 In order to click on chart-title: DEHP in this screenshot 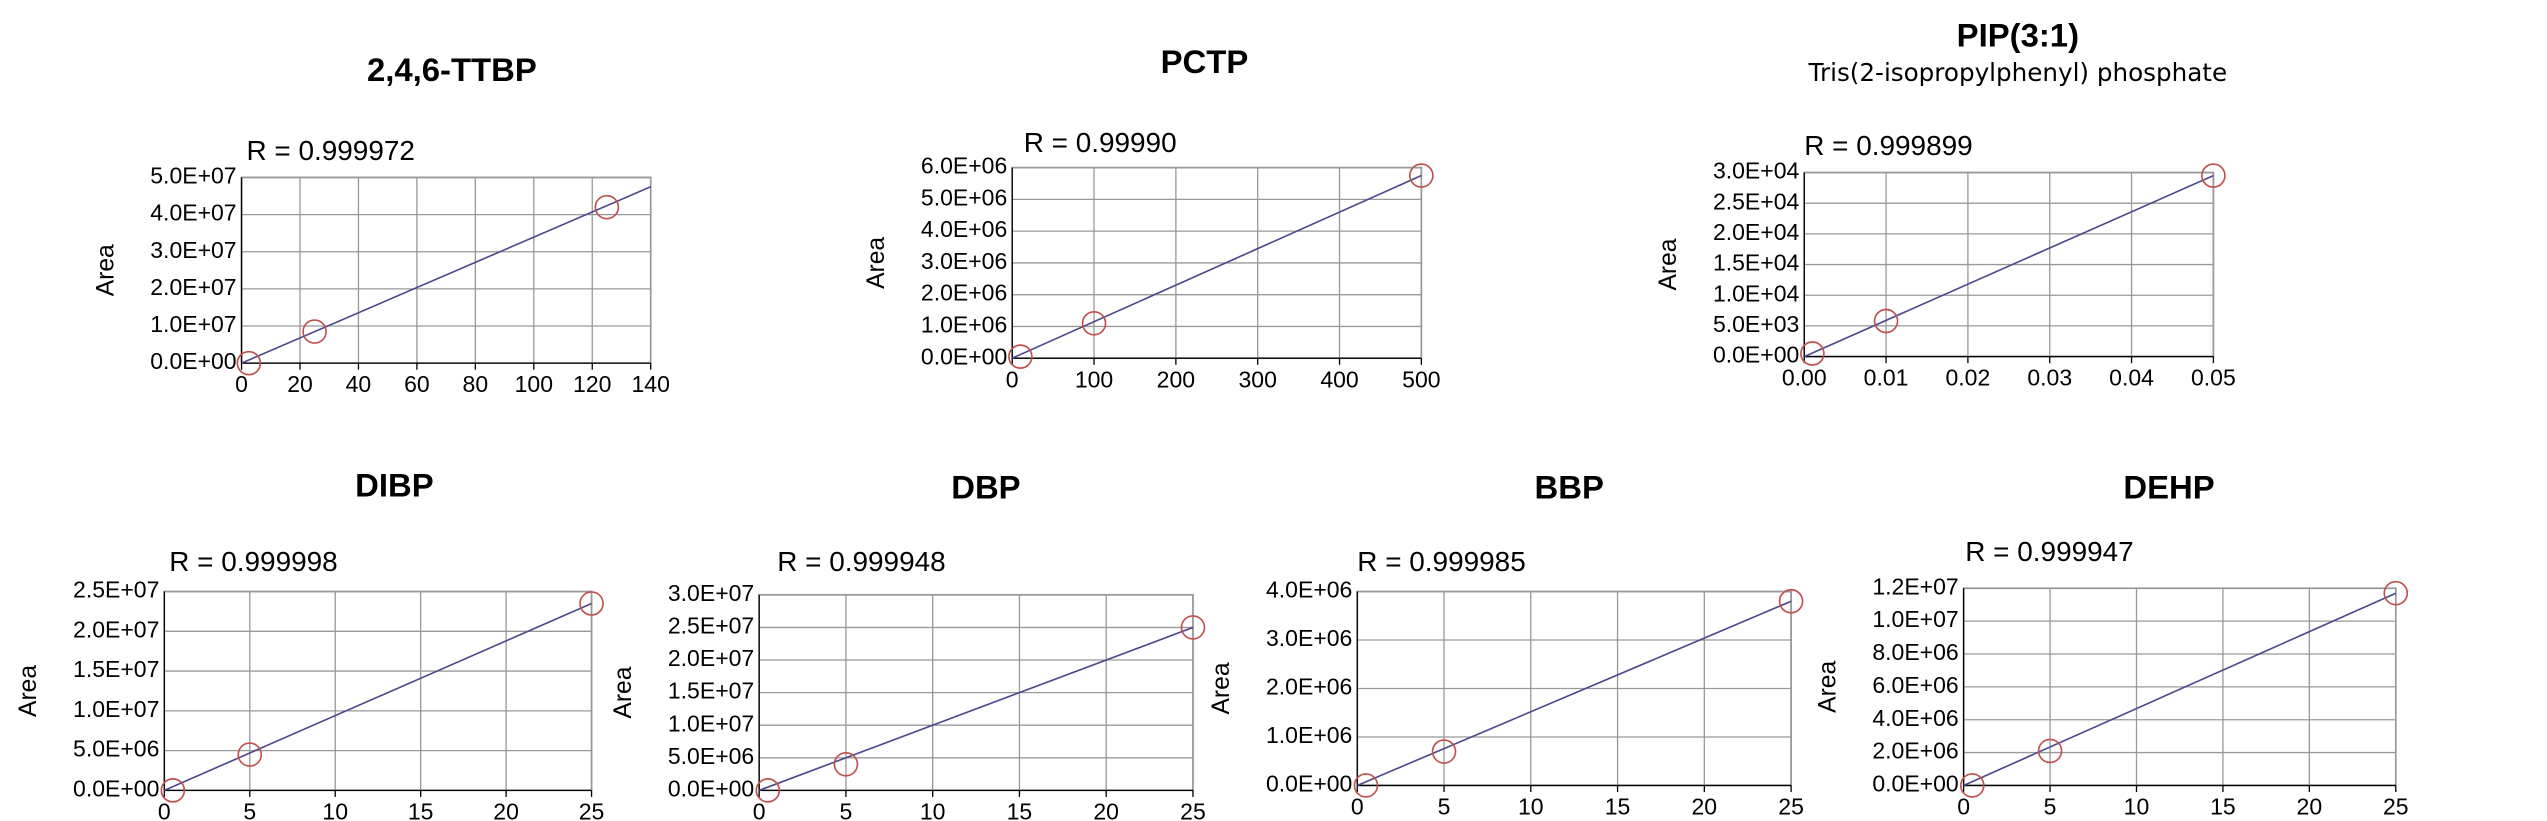, I will do `click(2168, 486)`.